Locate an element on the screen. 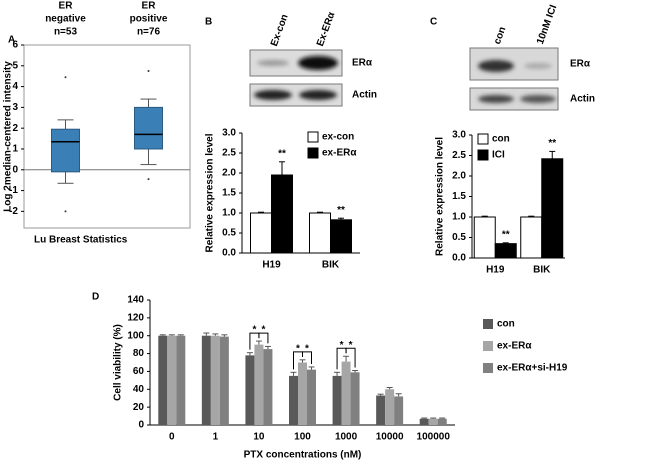 The width and height of the screenshot is (650, 464). x-tick-label: 0 is located at coordinates (172, 437).